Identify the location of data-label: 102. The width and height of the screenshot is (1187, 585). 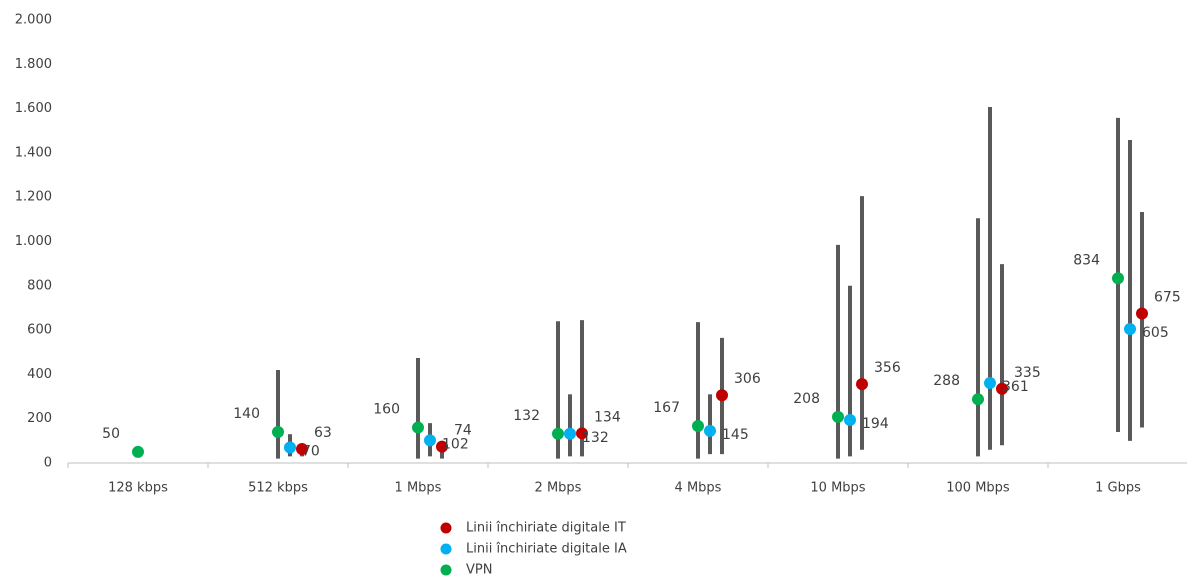
(455, 444).